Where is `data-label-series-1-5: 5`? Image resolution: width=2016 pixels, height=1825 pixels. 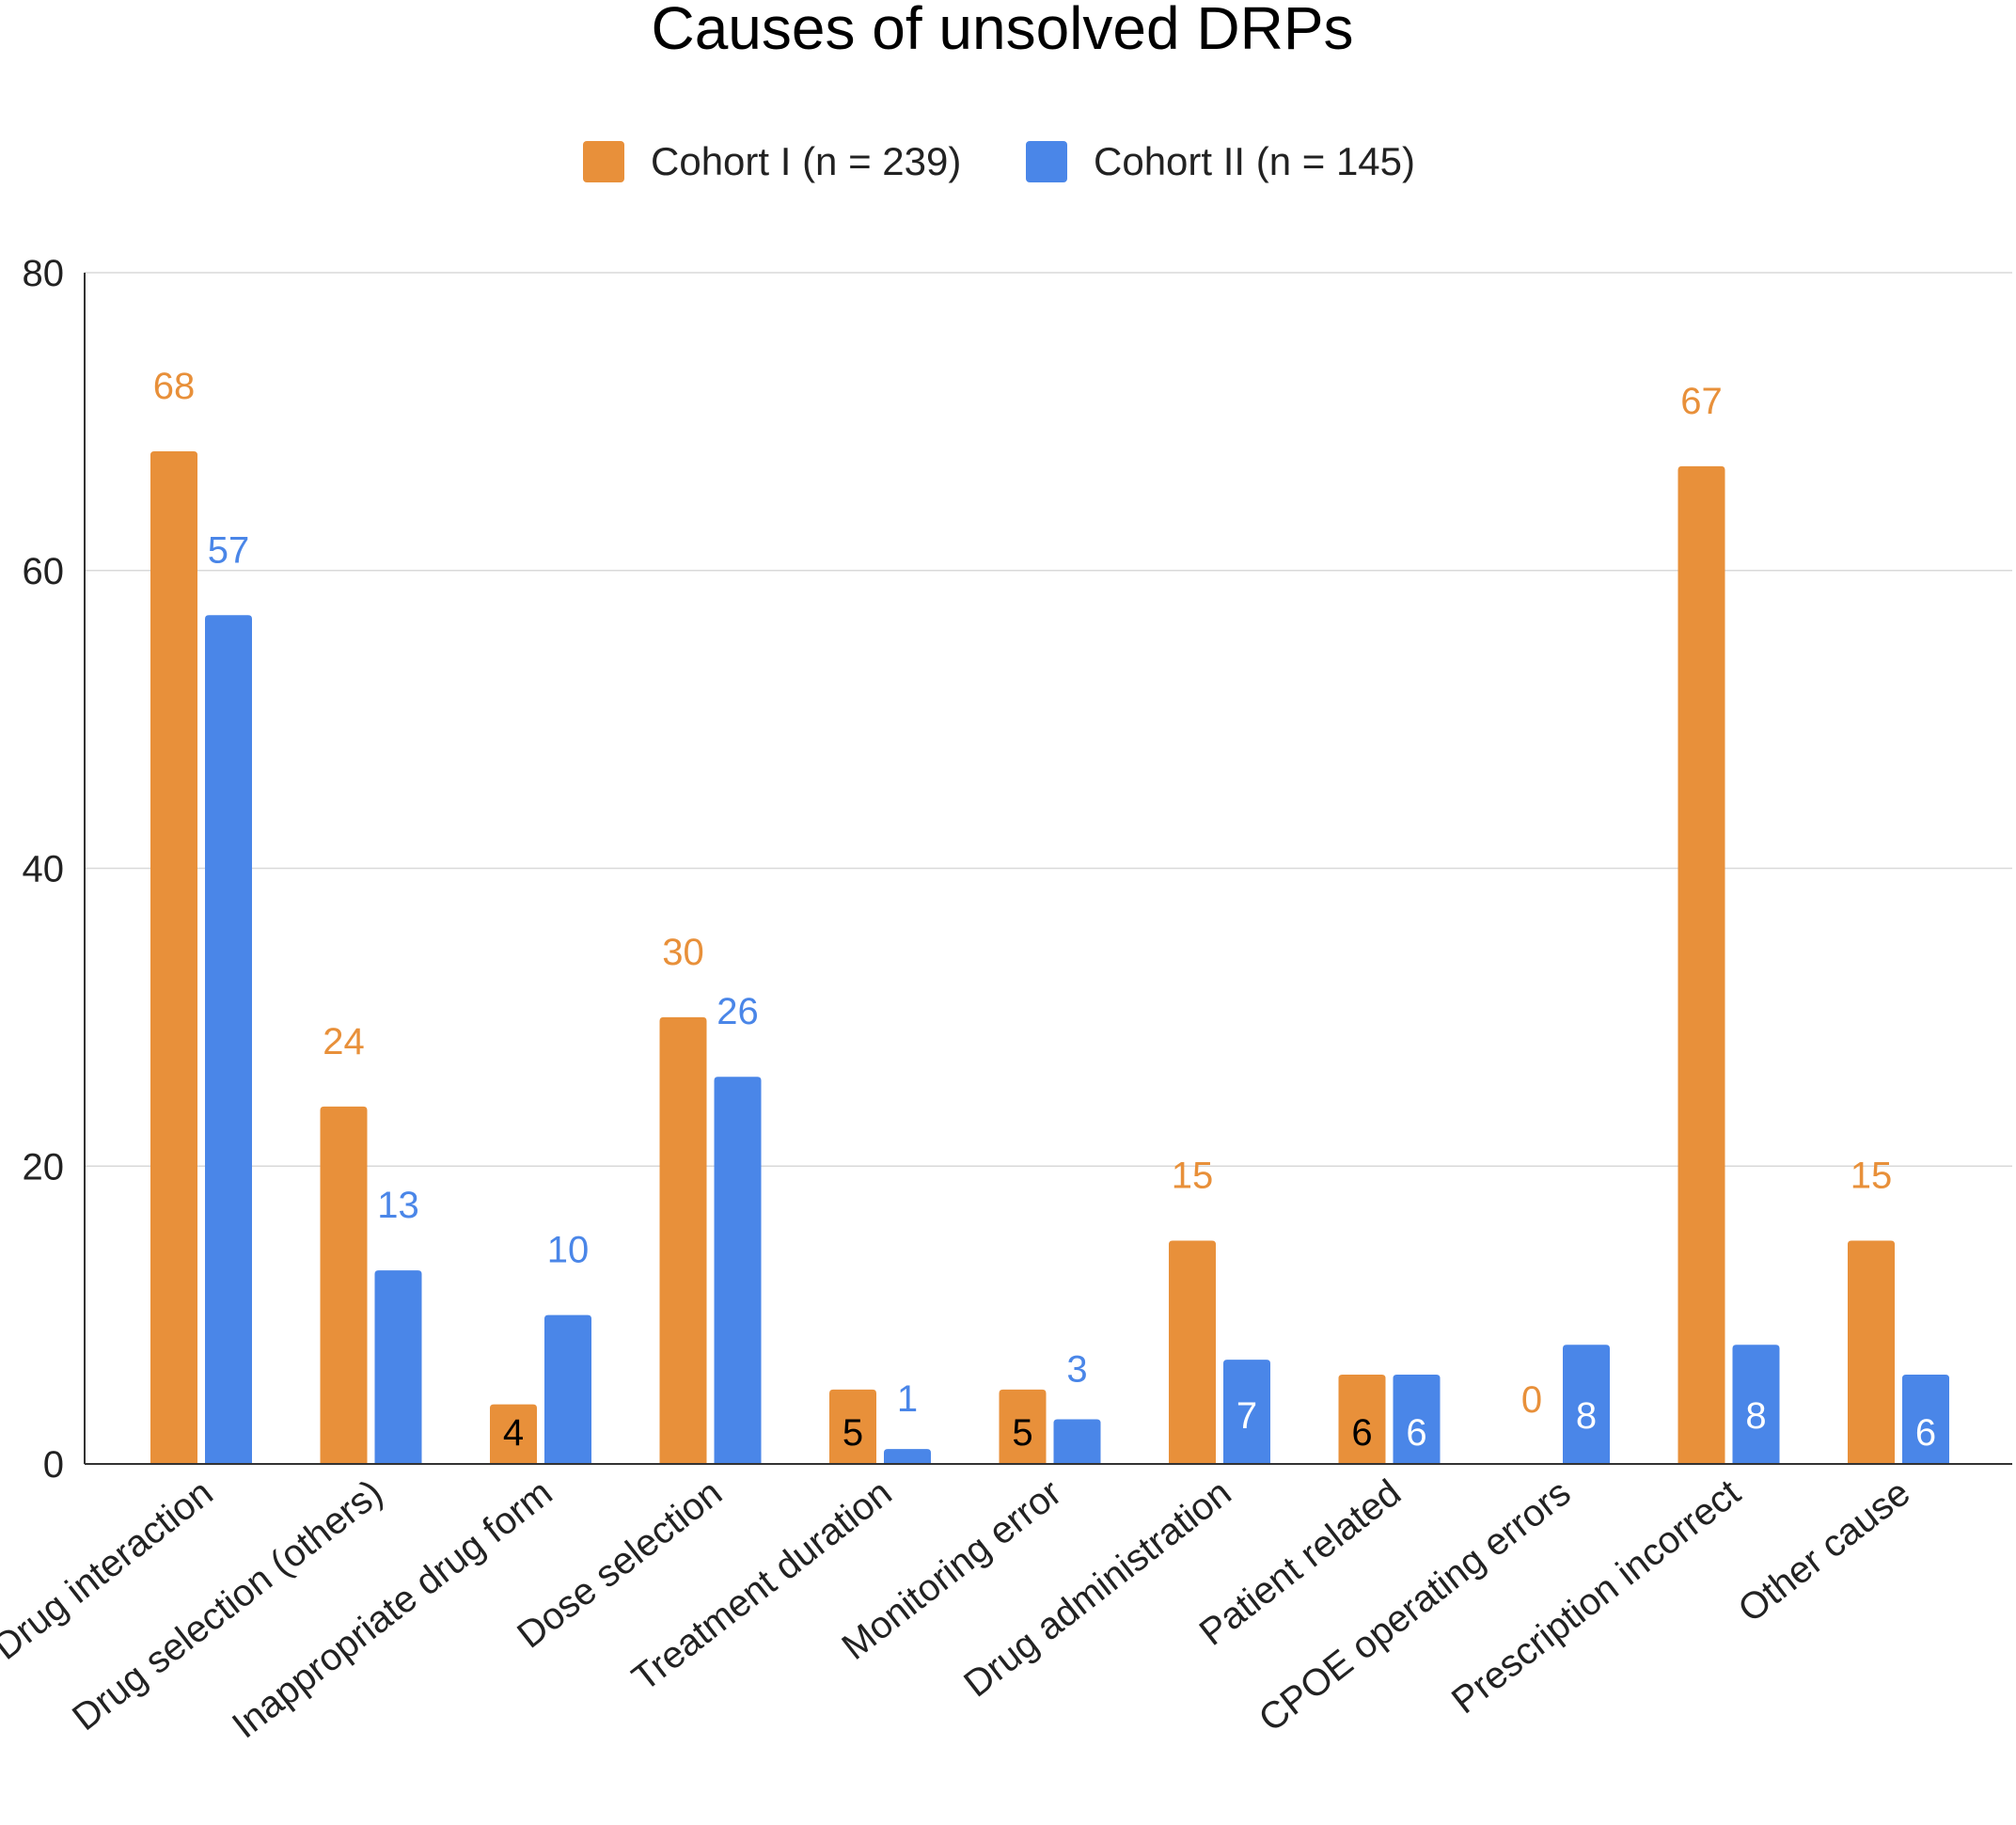
data-label-series-1-5: 5 is located at coordinates (1022, 1433).